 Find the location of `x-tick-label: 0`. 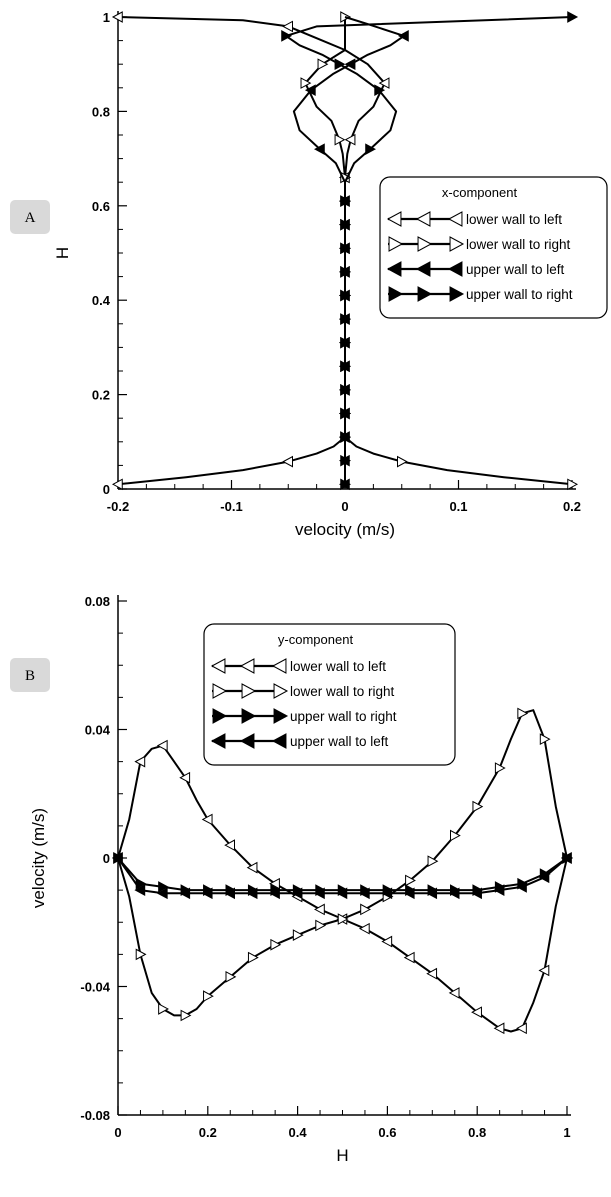

x-tick-label: 0 is located at coordinates (117, 1132).